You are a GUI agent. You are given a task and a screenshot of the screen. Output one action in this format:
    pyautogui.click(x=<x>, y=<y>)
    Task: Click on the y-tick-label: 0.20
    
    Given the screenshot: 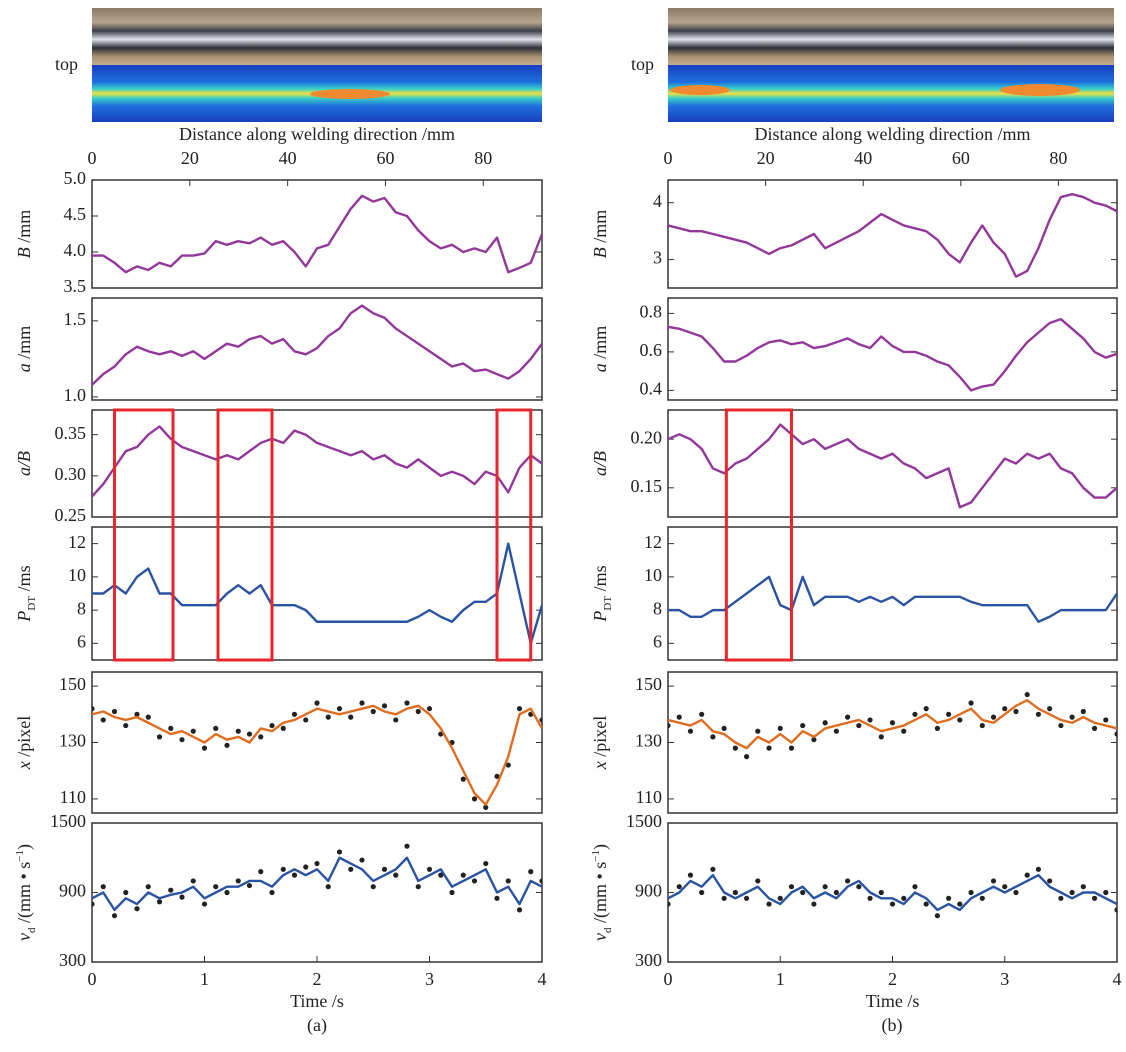 What is the action you would take?
    pyautogui.click(x=647, y=437)
    